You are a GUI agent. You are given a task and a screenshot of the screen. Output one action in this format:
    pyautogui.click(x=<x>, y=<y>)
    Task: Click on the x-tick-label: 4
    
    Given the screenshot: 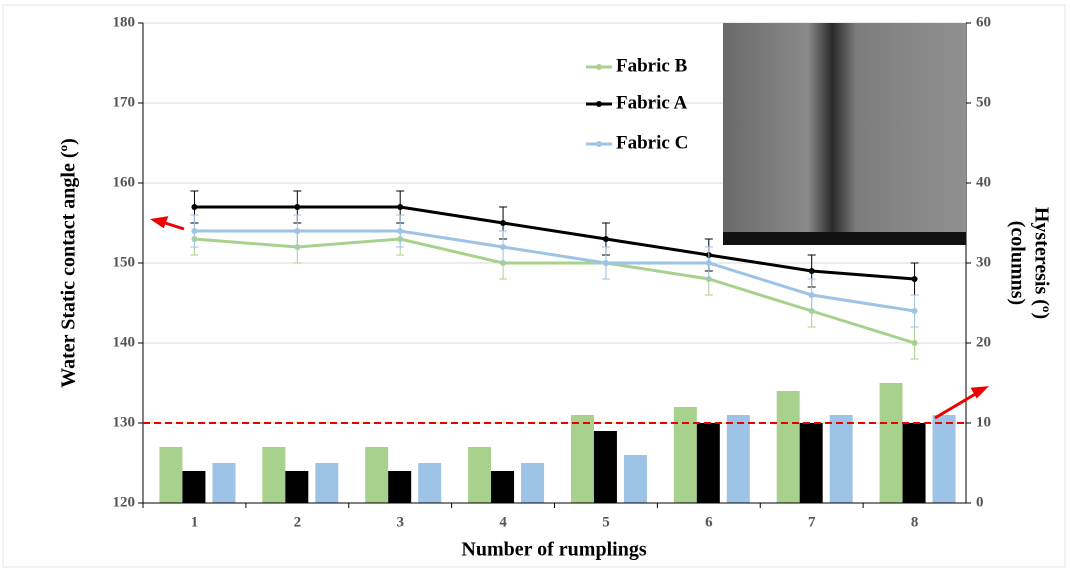 What is the action you would take?
    pyautogui.click(x=503, y=522)
    